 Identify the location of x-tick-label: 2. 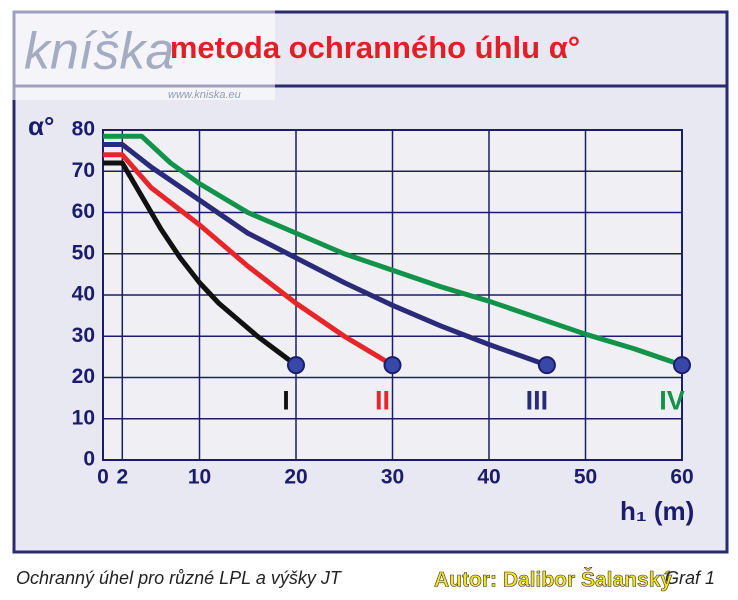
(122, 477).